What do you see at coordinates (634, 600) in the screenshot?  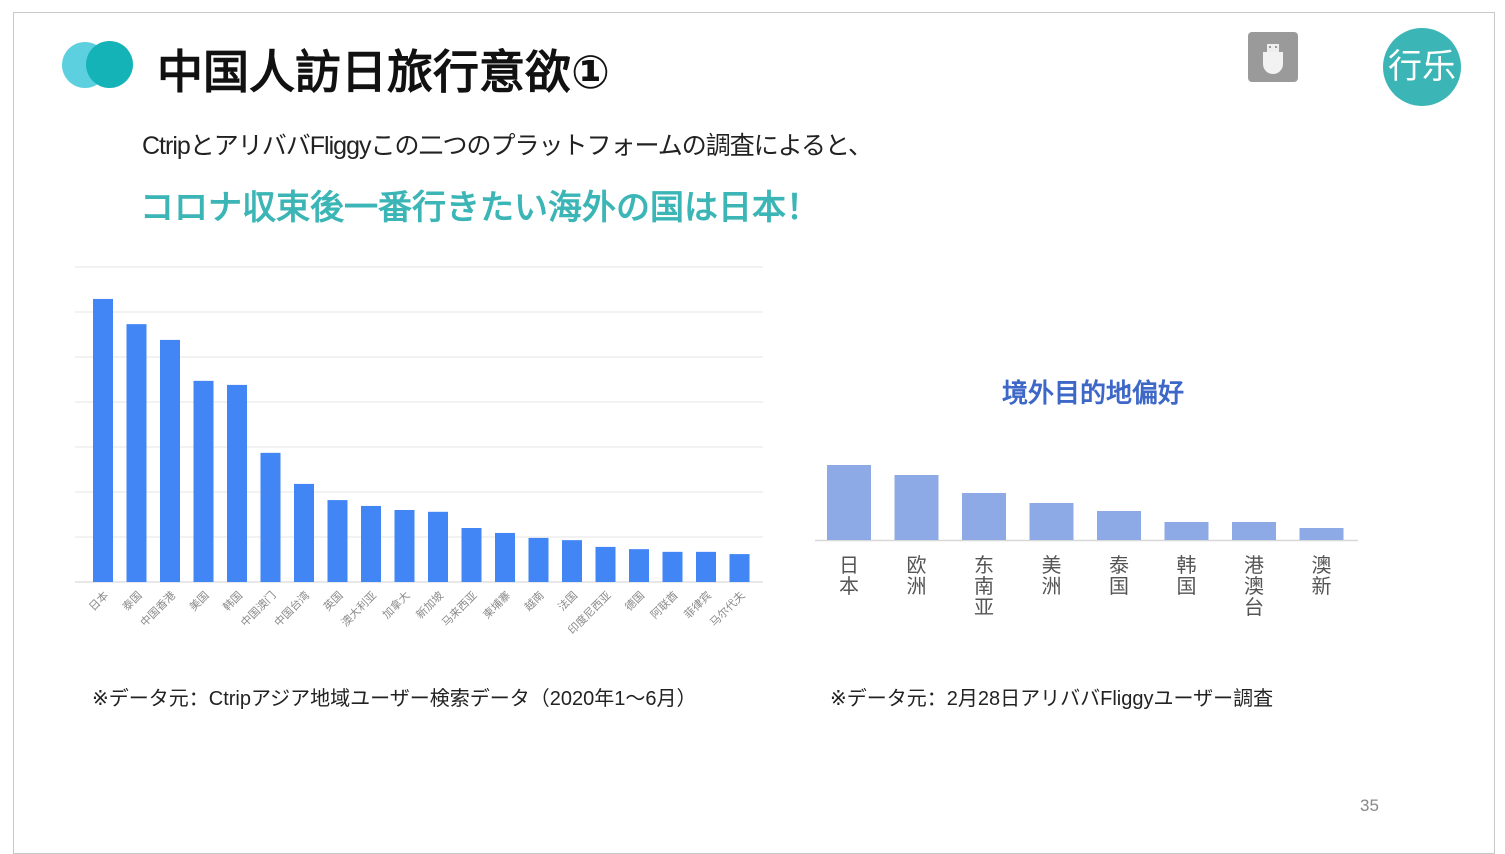 I see `x-tick-label: 德国` at bounding box center [634, 600].